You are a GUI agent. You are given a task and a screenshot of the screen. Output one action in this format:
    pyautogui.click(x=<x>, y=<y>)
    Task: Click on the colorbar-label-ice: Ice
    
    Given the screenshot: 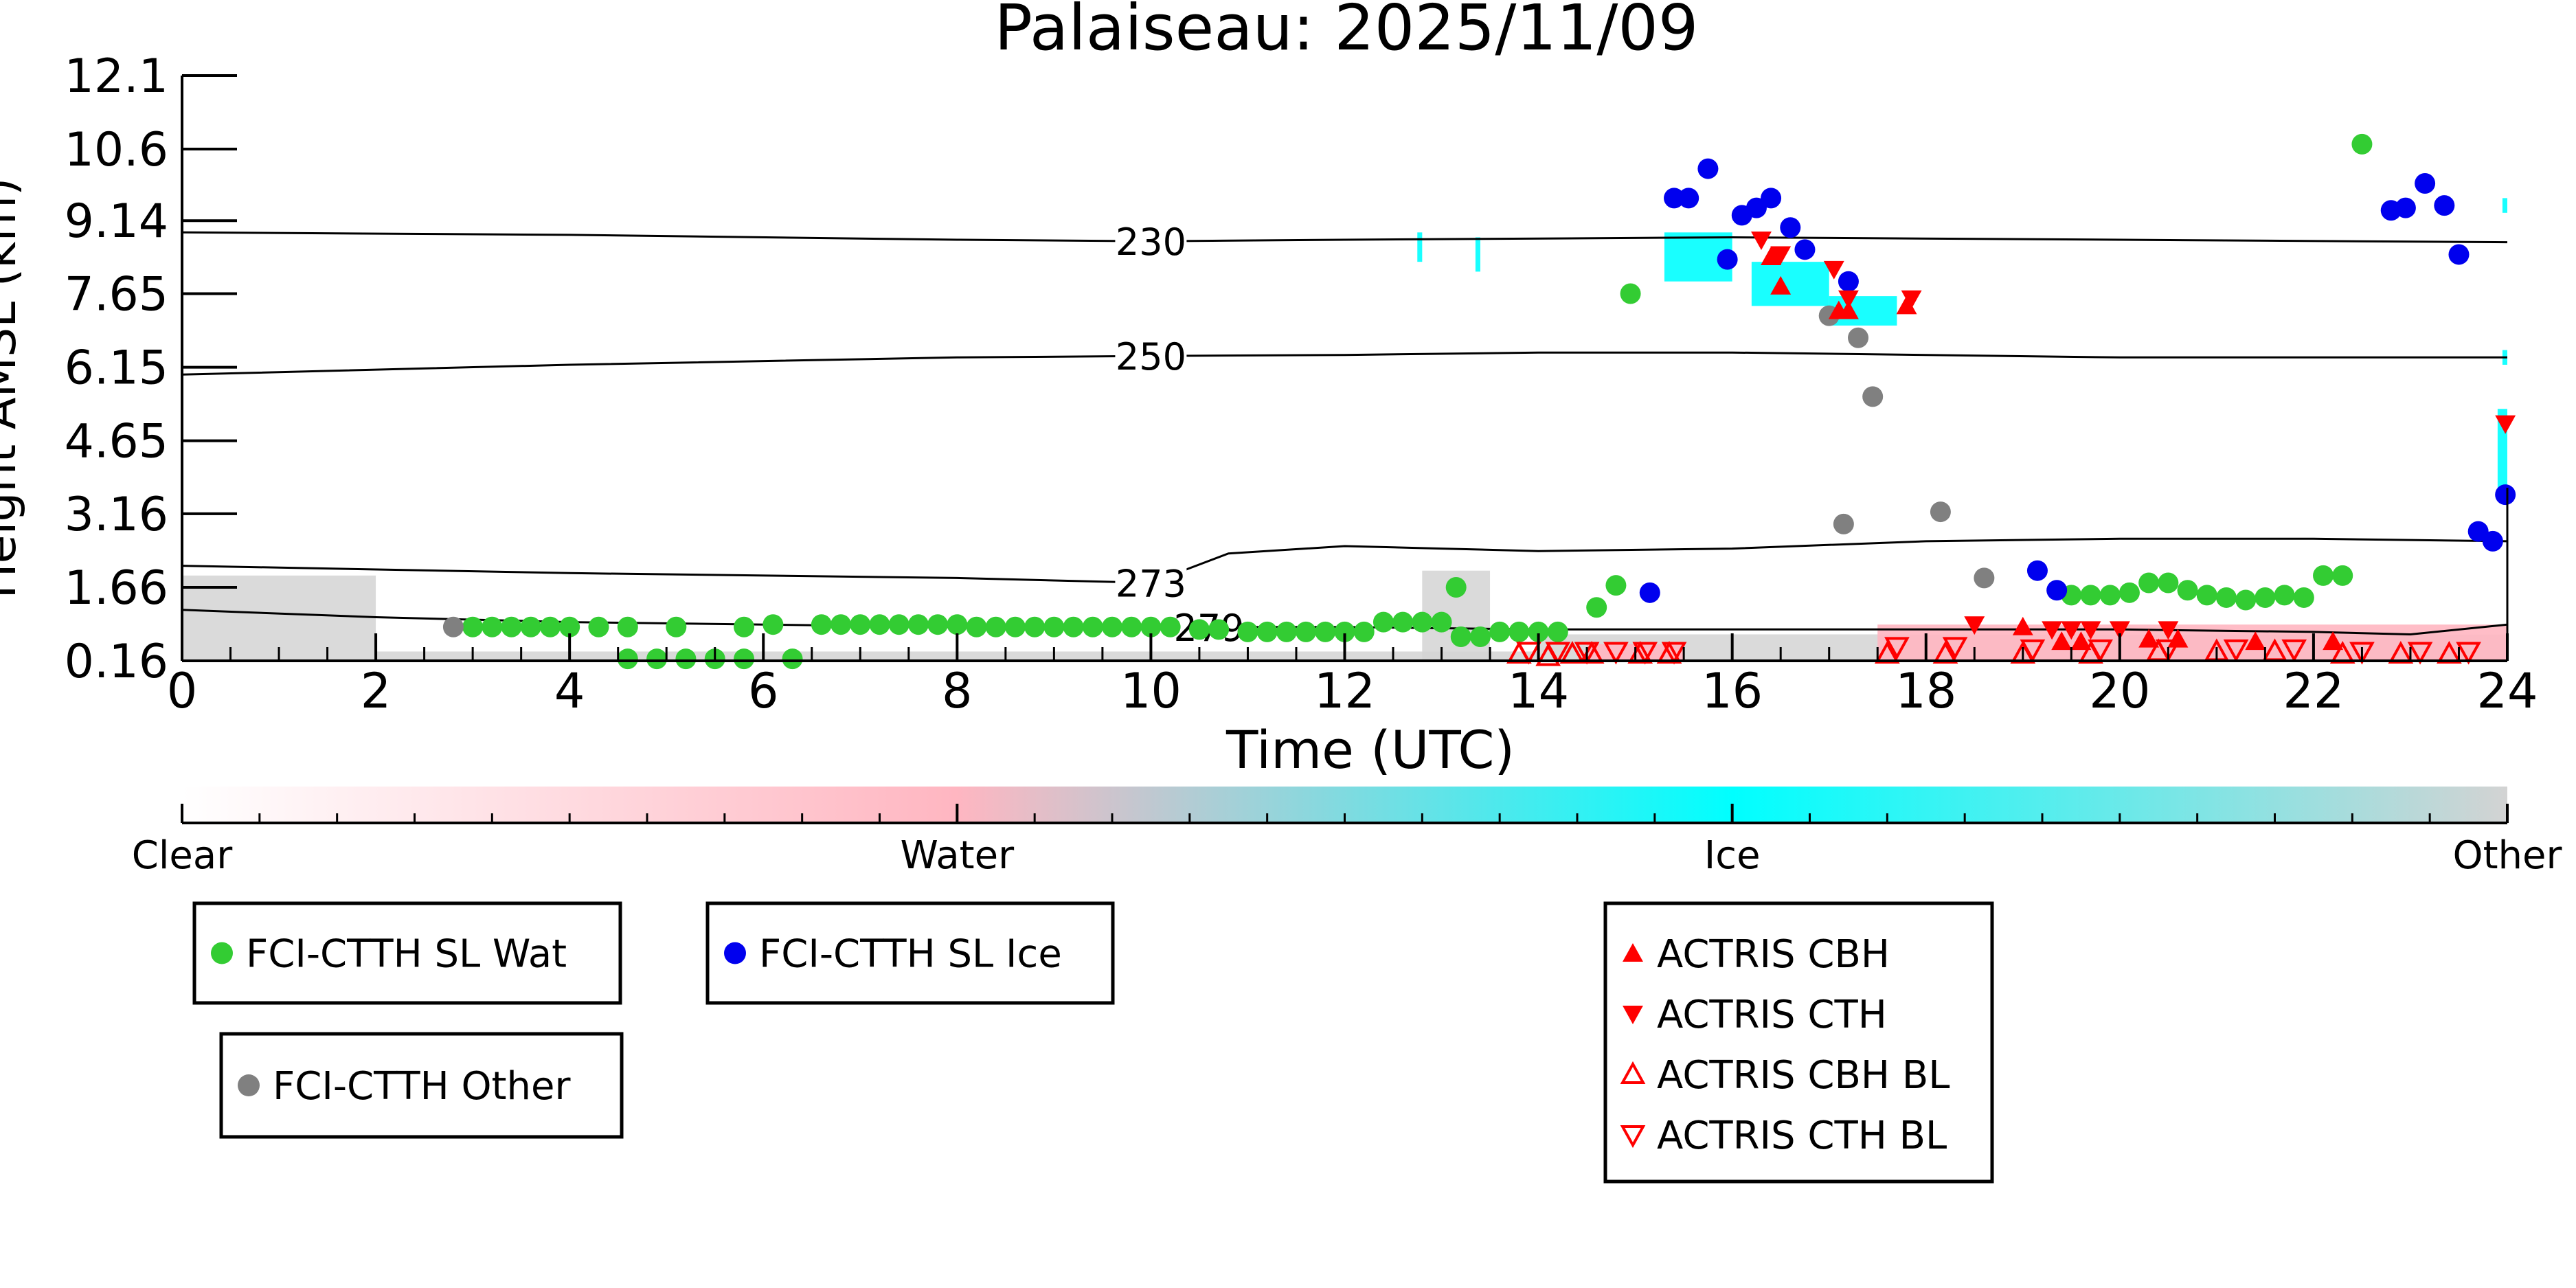 What is the action you would take?
    pyautogui.click(x=1732, y=855)
    